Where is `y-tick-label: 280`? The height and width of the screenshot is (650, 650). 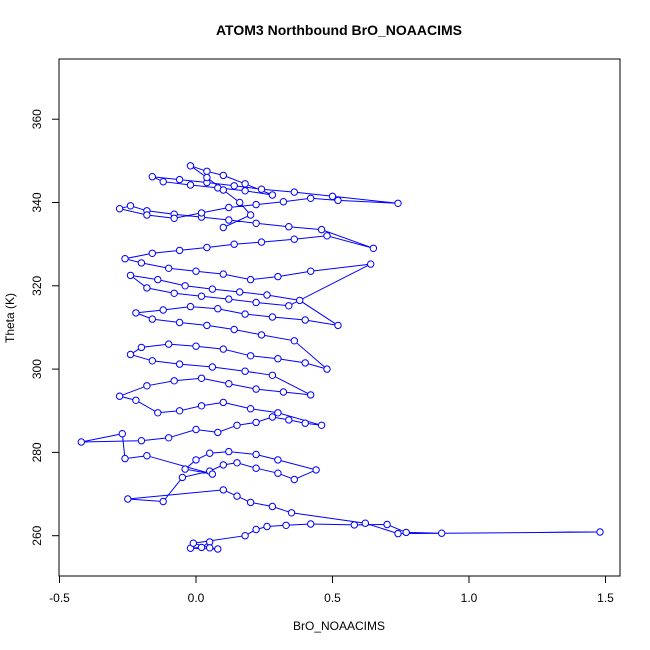
y-tick-label: 280 is located at coordinates (37, 452).